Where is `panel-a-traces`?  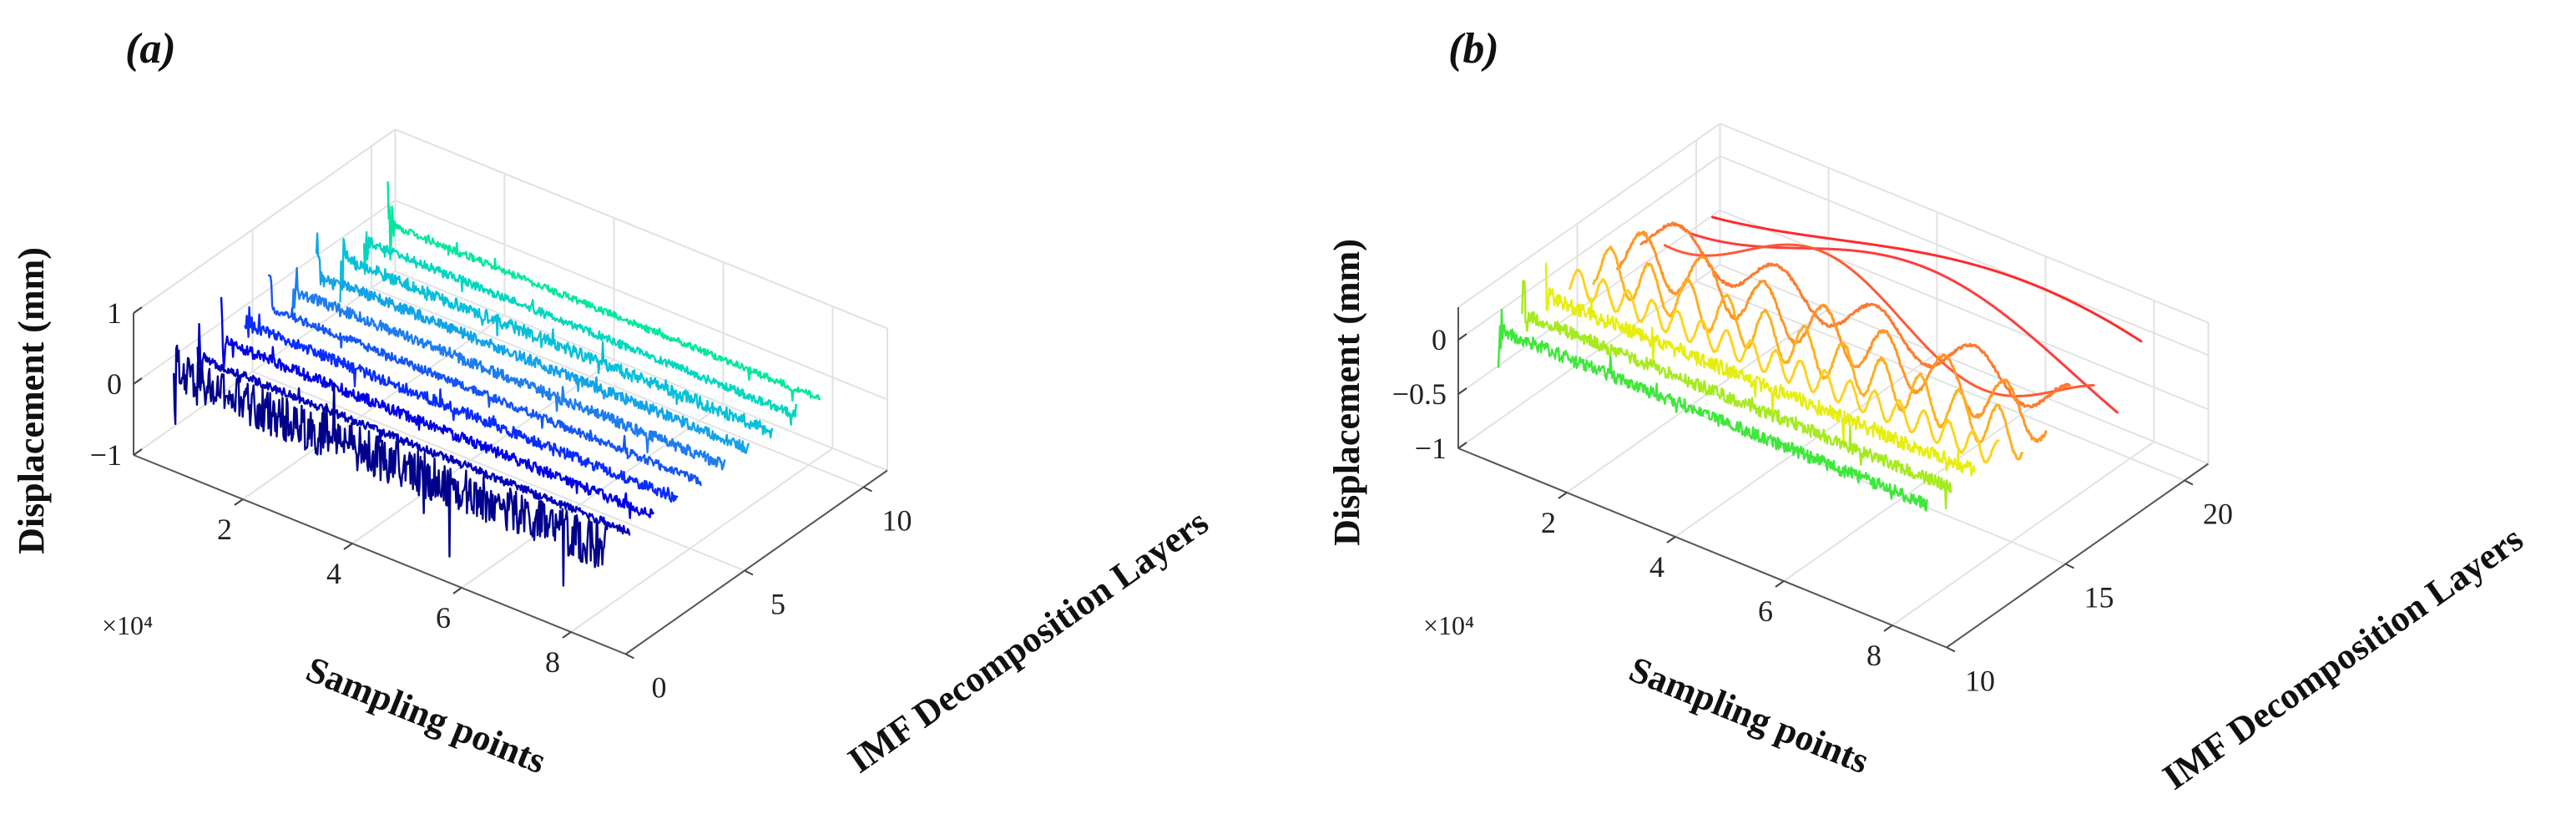 panel-a-traces is located at coordinates (497, 384).